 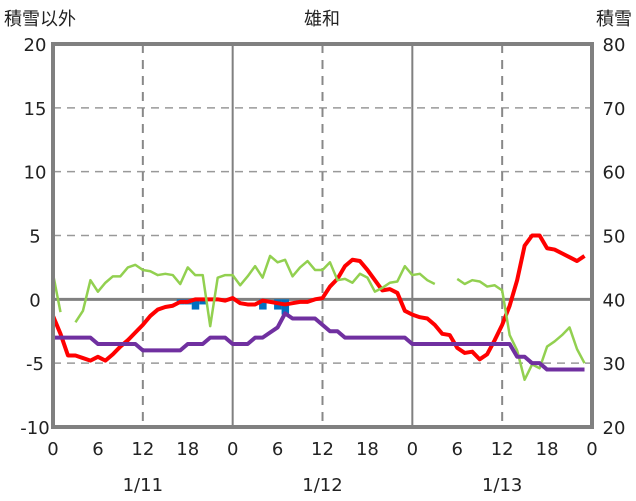 What do you see at coordinates (614, 428) in the screenshot?
I see `y-right-tick-label: 20` at bounding box center [614, 428].